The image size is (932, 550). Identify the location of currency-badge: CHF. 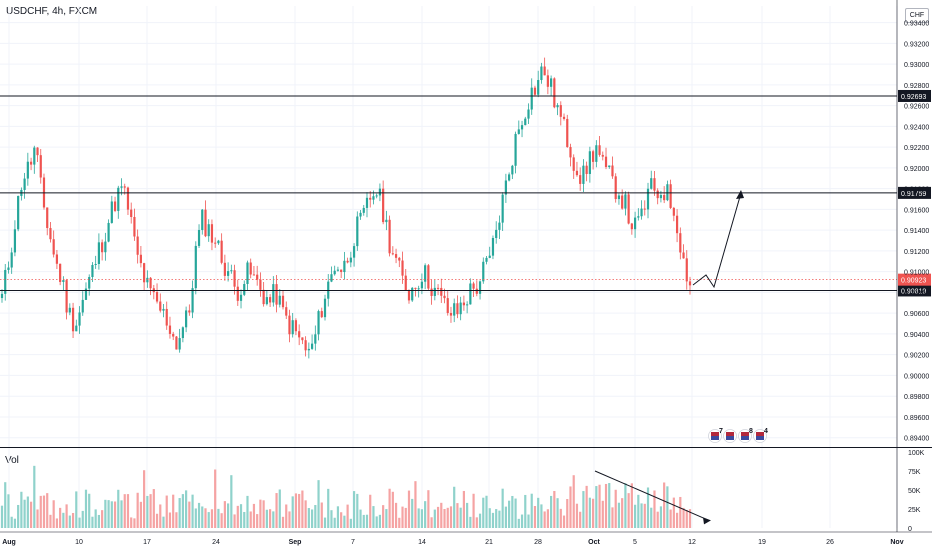
(917, 15).